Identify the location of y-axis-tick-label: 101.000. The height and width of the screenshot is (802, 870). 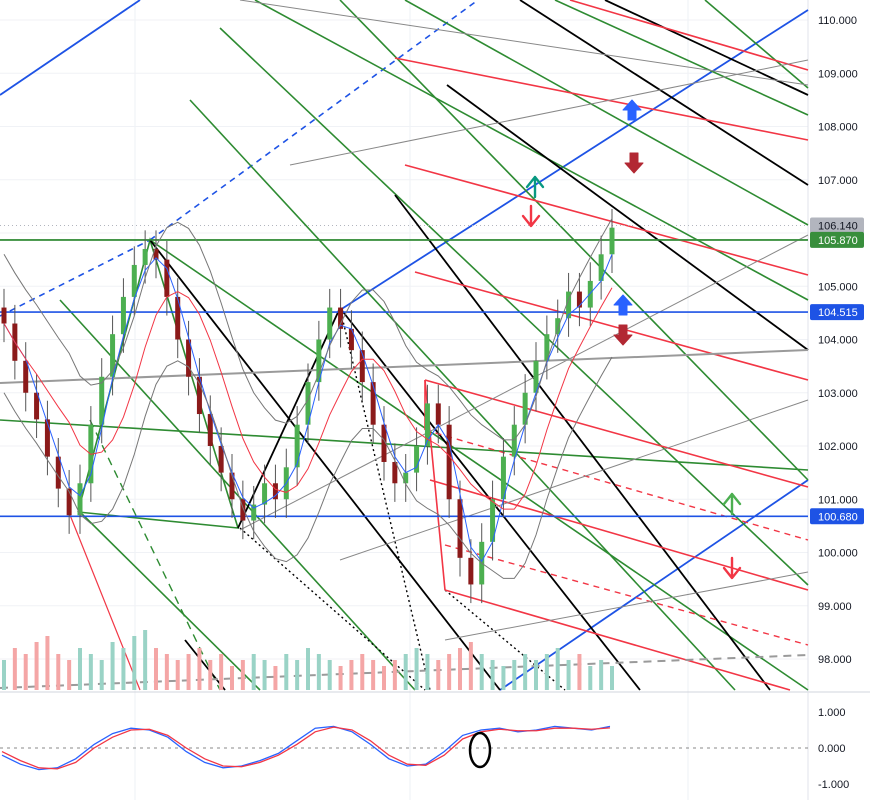
(838, 500).